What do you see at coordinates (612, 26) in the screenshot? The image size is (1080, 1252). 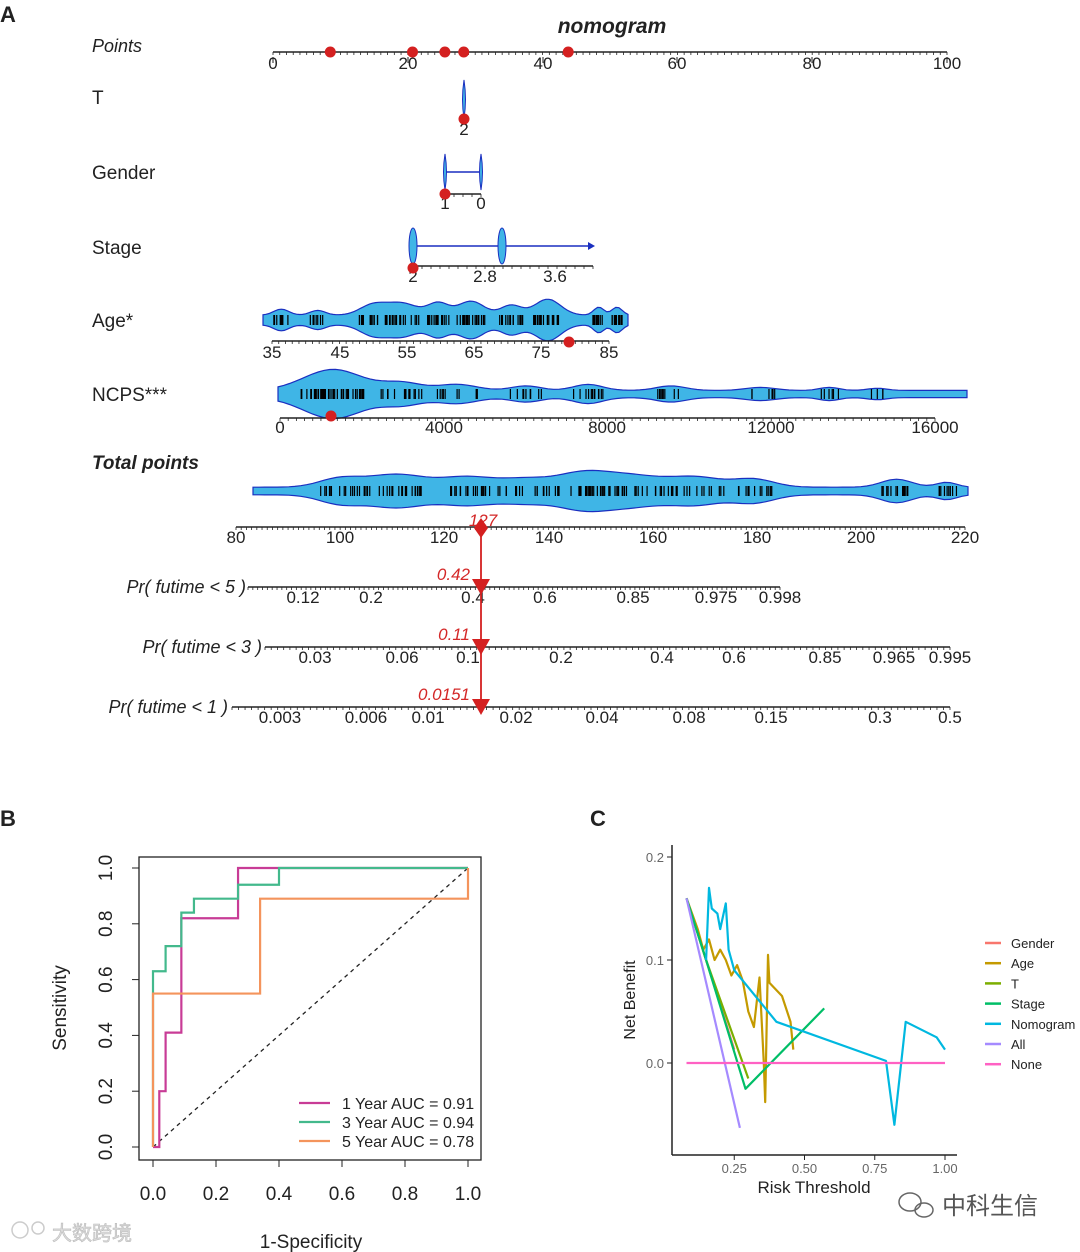 I see `nomogram-title: nomogram` at bounding box center [612, 26].